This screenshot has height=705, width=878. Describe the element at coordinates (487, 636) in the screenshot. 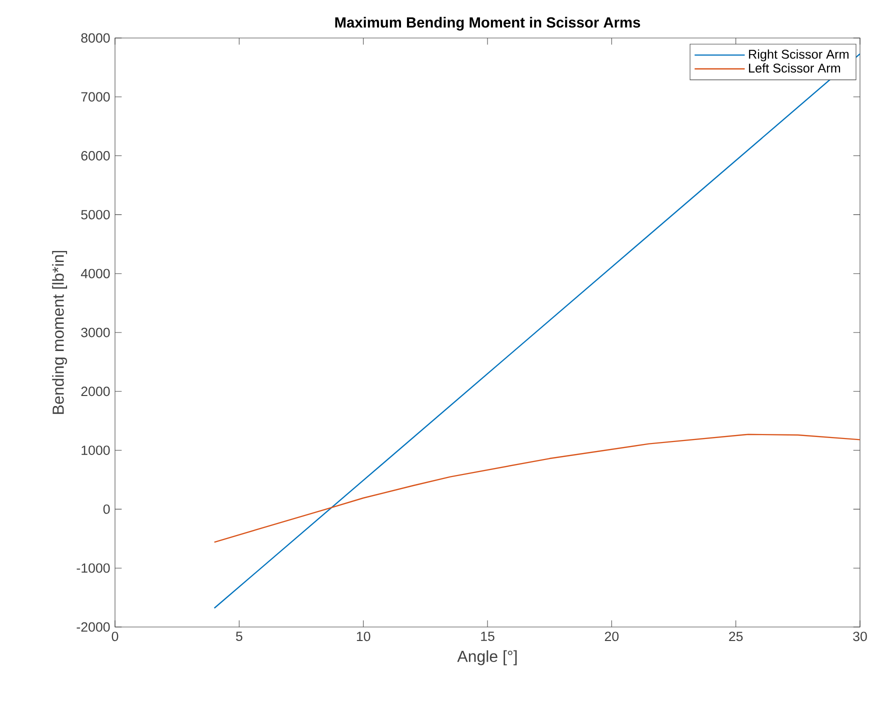

I see `x-tick-label: 15` at that location.